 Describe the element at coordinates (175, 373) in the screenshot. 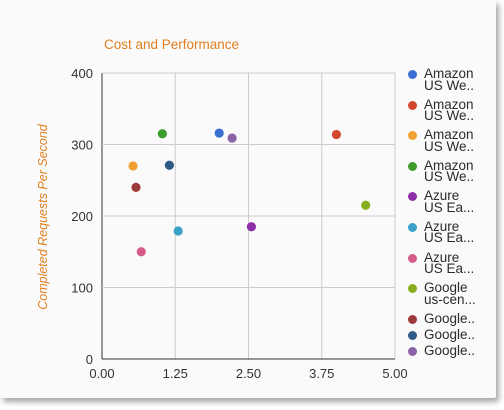

I see `x-tick-label: 1.25` at that location.